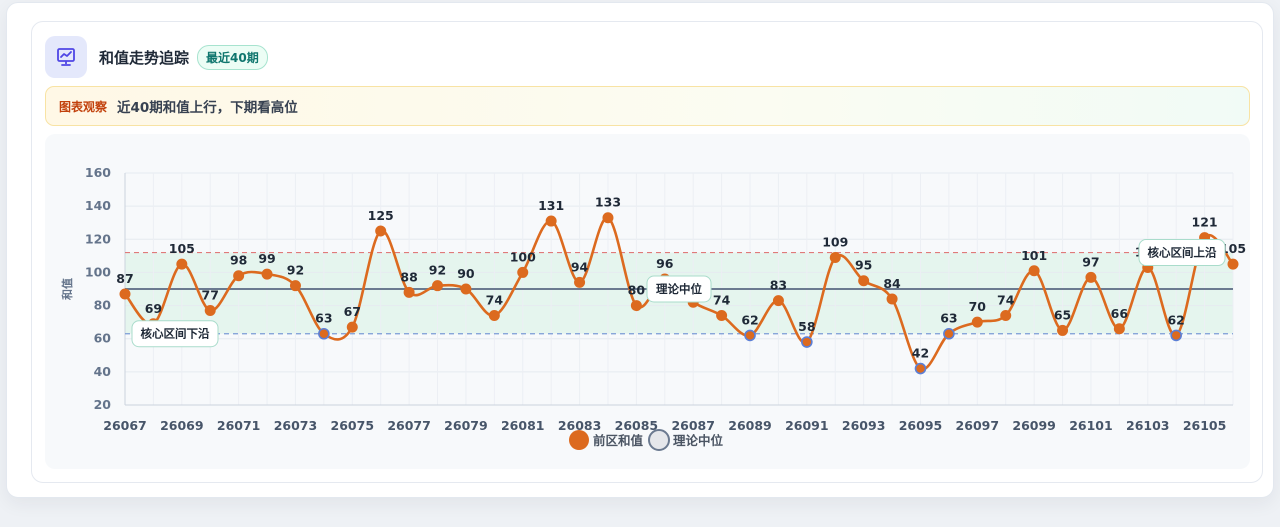 The image size is (1280, 527). Describe the element at coordinates (66, 57) in the screenshot. I see `chart-trend-icon` at that location.